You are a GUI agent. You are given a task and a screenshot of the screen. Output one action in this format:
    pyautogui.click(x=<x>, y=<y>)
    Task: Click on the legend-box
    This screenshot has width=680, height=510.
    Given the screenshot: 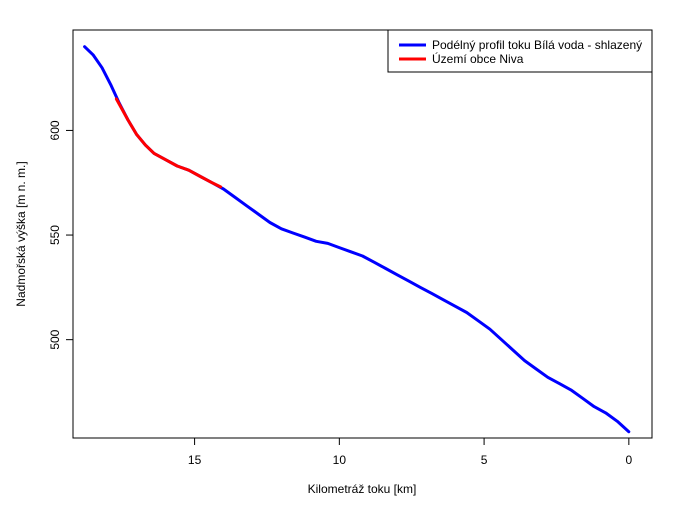 What is the action you would take?
    pyautogui.click(x=520, y=51)
    